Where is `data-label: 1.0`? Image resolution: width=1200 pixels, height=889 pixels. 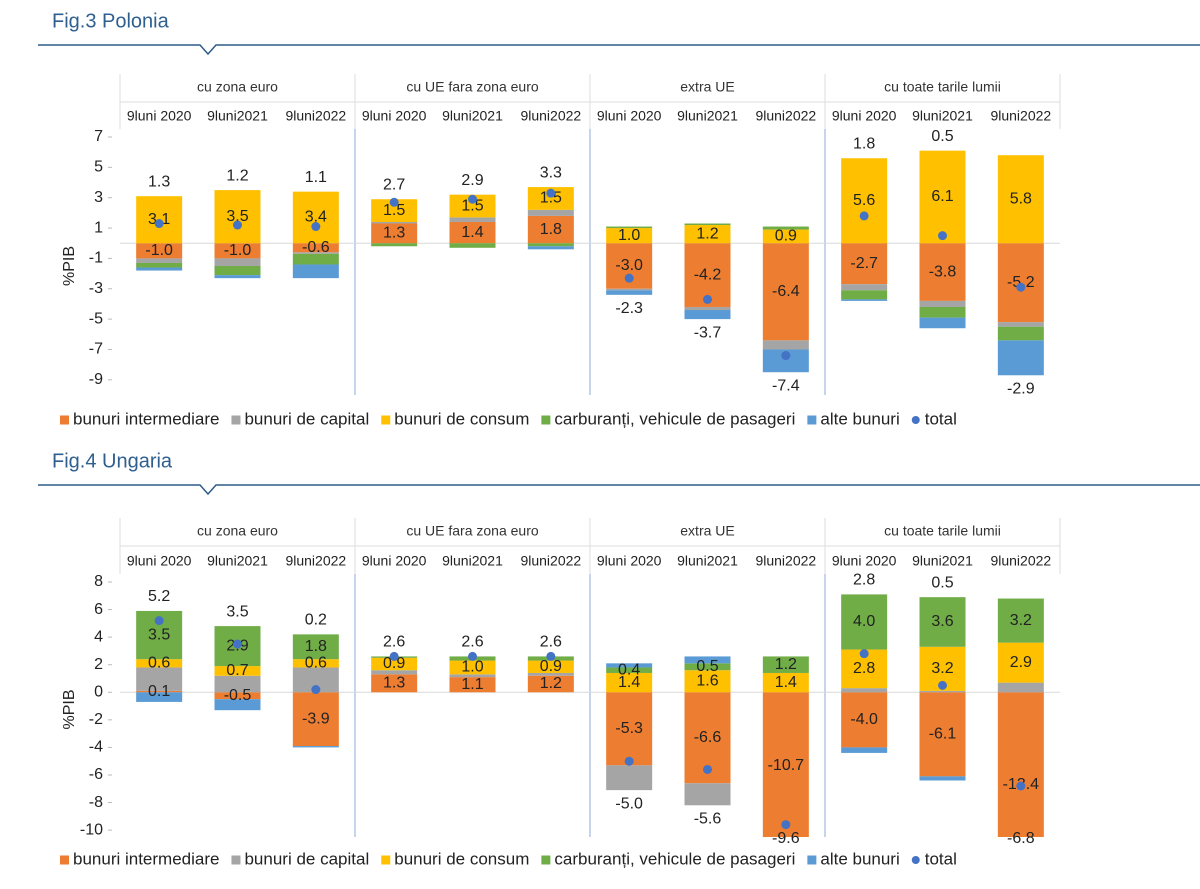
data-label: 1.0 is located at coordinates (472, 667).